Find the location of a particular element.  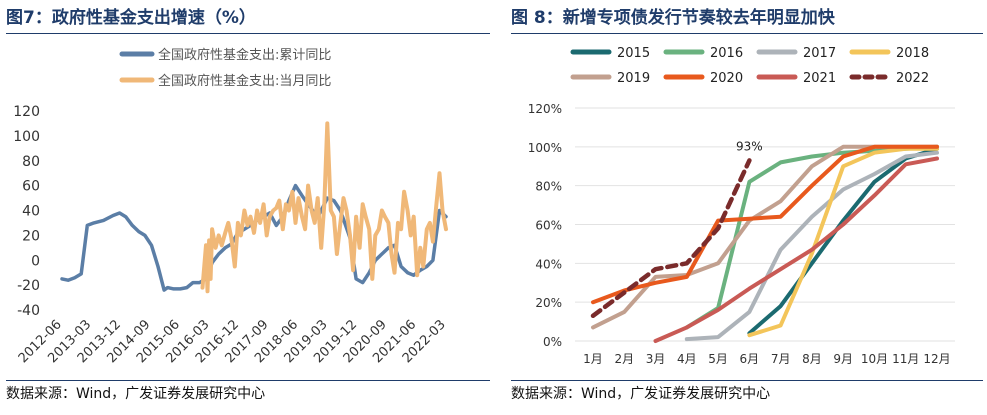

legend-label: 2019 is located at coordinates (633, 78).